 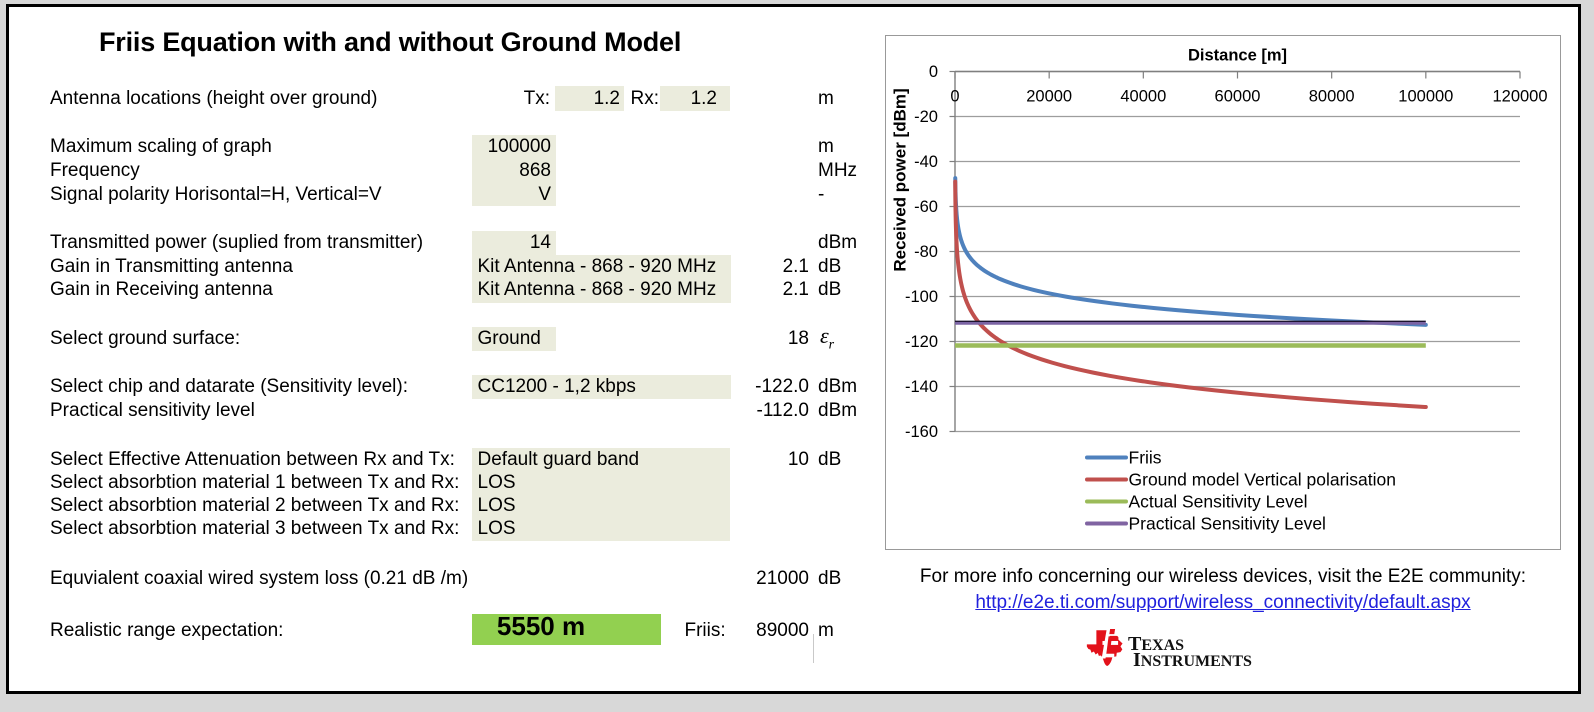 I want to click on svg-text:Ground model Vertical polarisa: Ground model Vertical polarisation, so click(x=1263, y=480).